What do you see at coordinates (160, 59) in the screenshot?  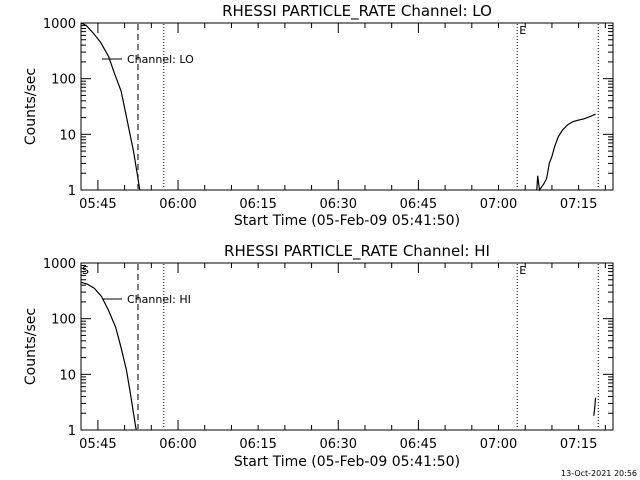 I see `legend-label: Channel: LO` at bounding box center [160, 59].